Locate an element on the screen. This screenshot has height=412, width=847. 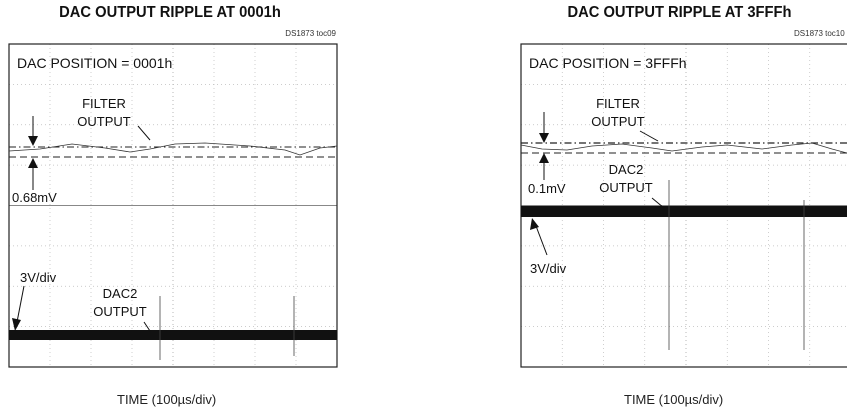
ripple-value-label: 0.68mV is located at coordinates (34, 197).